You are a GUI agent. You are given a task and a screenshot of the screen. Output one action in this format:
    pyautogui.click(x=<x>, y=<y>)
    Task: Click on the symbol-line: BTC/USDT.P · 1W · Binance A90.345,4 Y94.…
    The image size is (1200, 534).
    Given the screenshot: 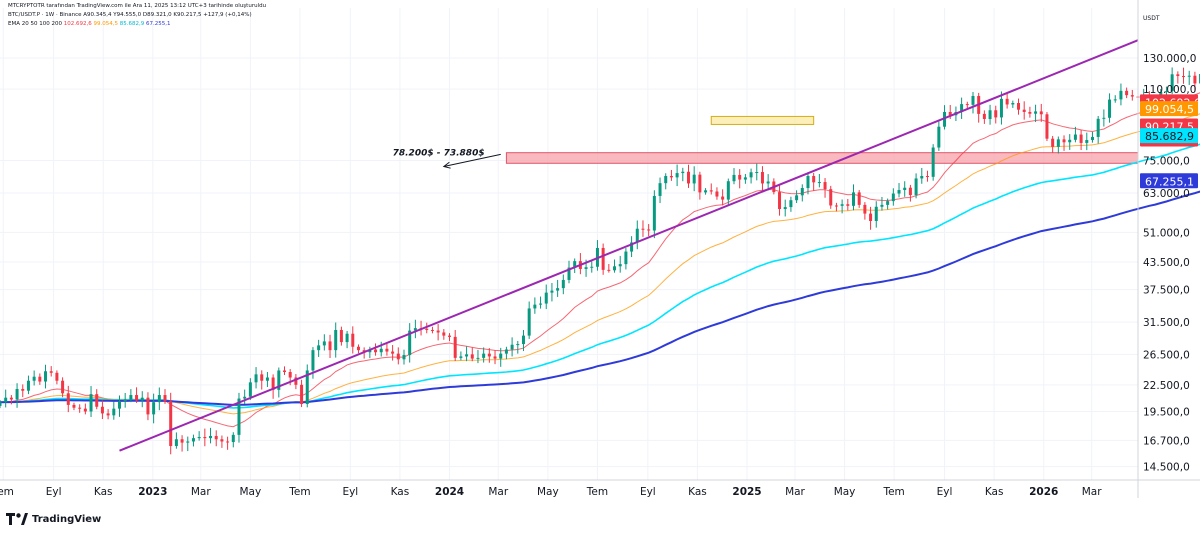 What is the action you would take?
    pyautogui.click(x=130, y=15)
    